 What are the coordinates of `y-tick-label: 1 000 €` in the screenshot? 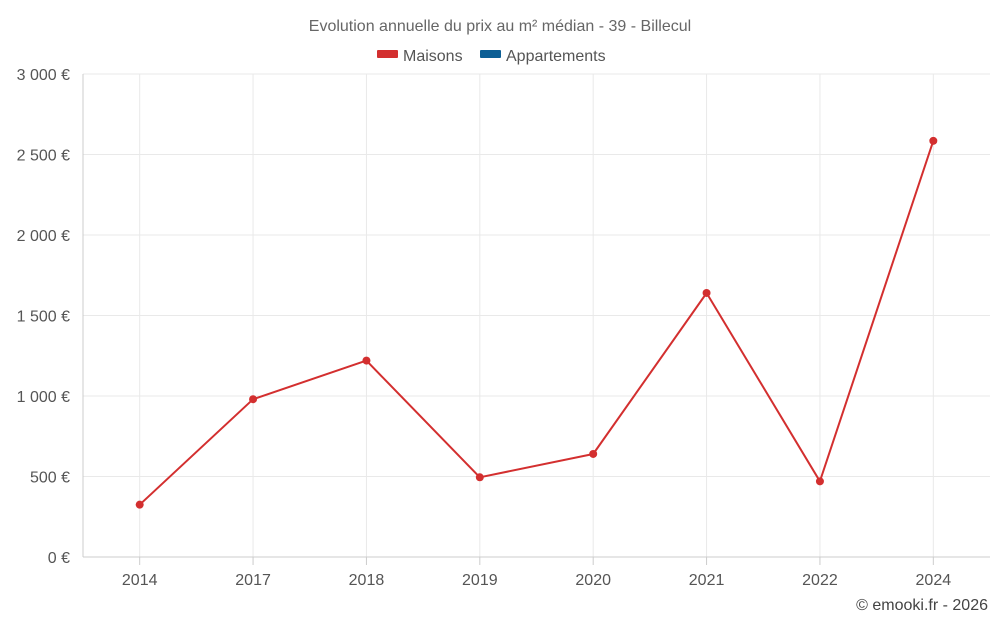 It's located at (43, 397).